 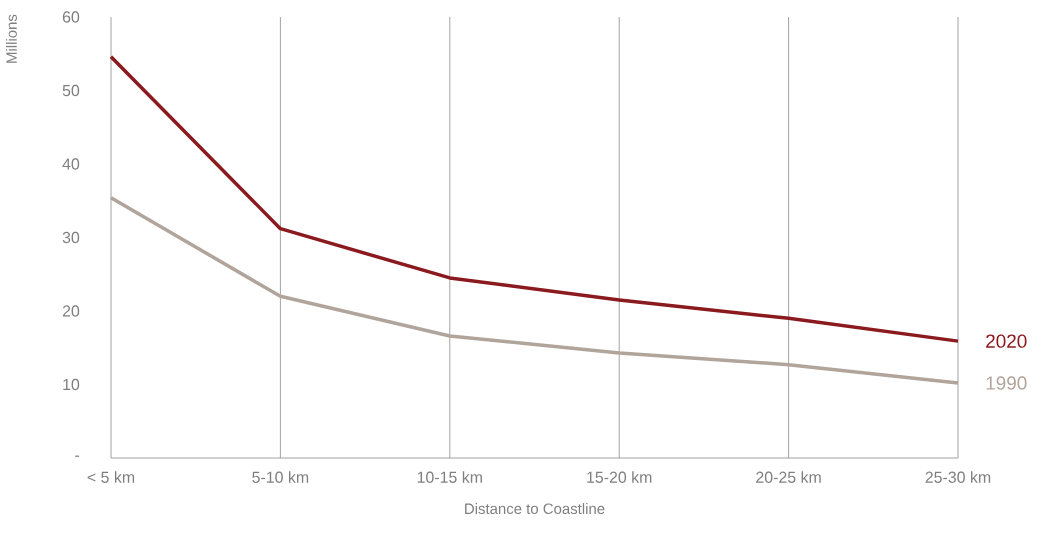 What do you see at coordinates (535, 509) in the screenshot?
I see `x-axis-title: Distance to Coastline` at bounding box center [535, 509].